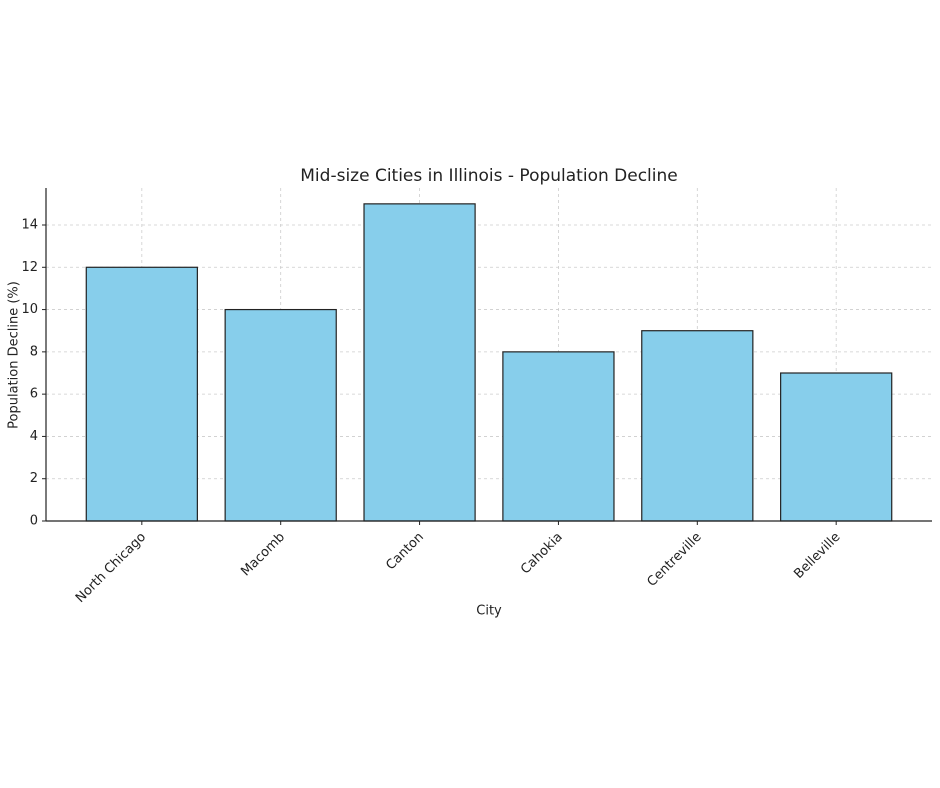 The height and width of the screenshot is (788, 940). What do you see at coordinates (34, 478) in the screenshot?
I see `y-tick-label: 2` at bounding box center [34, 478].